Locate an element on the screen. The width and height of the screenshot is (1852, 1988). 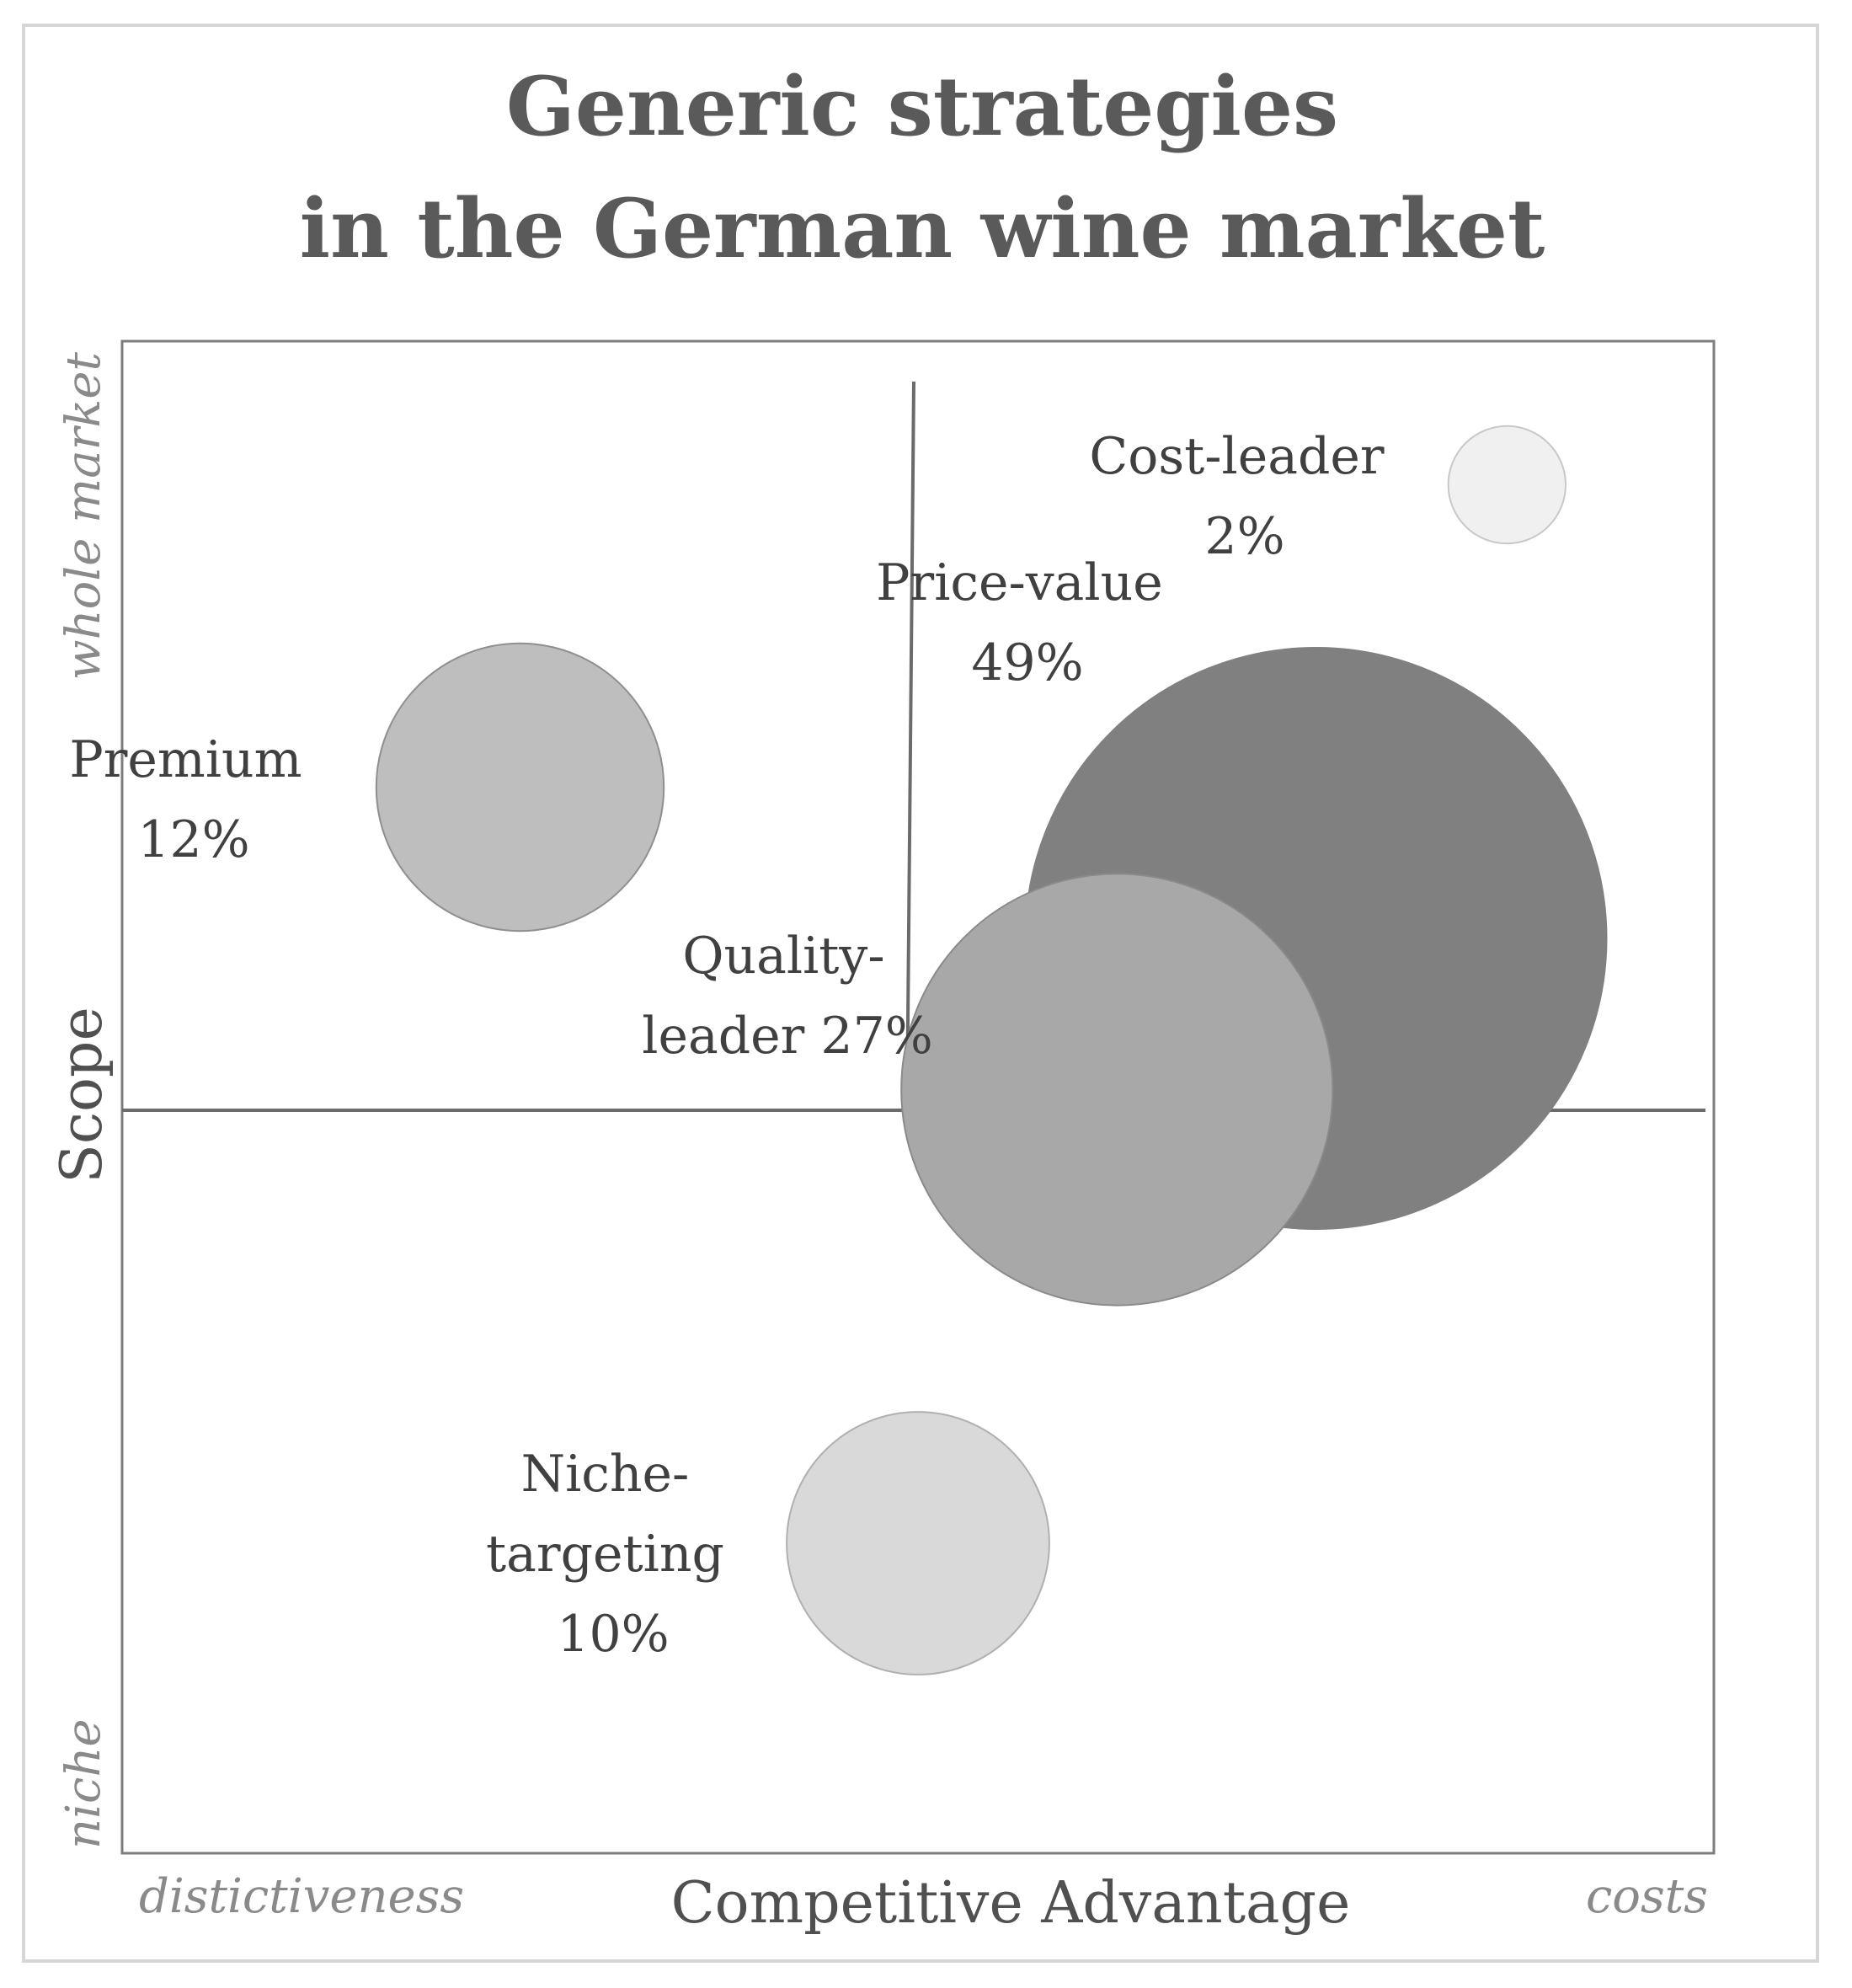
bubble-quality-leader is located at coordinates (1117, 1090).